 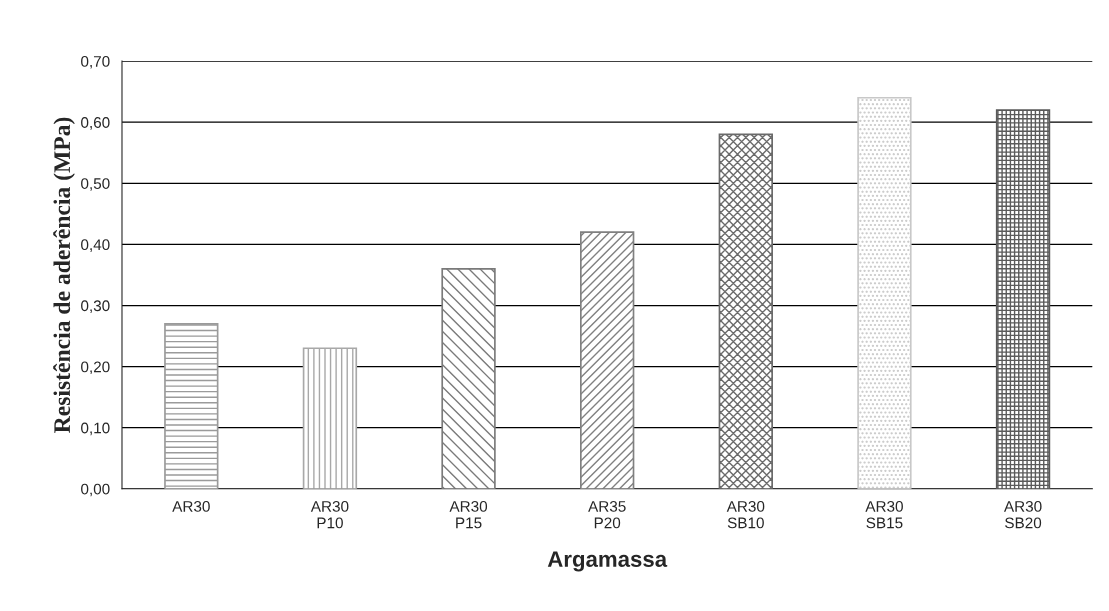 I want to click on y-axis-title: Resistência de aderência (MPa), so click(x=64, y=275).